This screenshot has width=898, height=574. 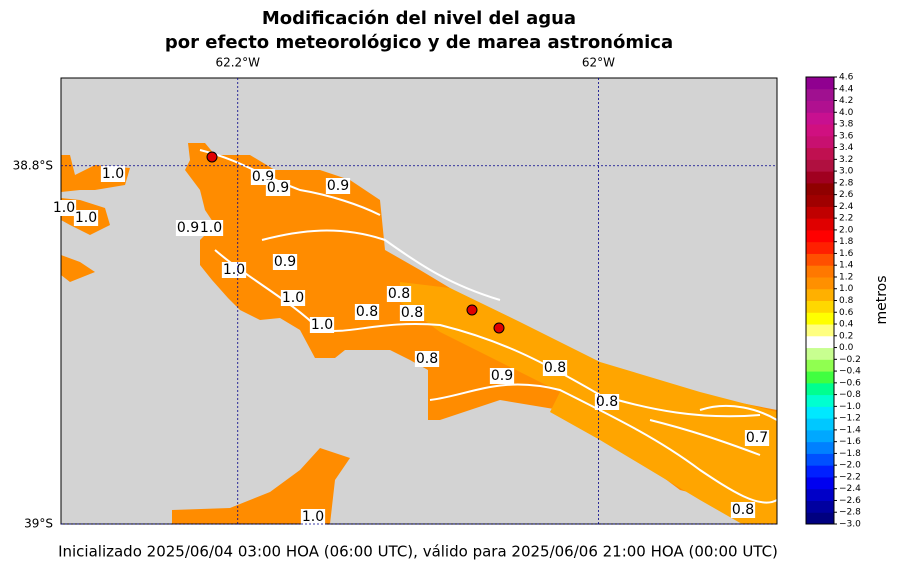 I want to click on colorbar-tick-label: −2.4, so click(x=850, y=489).